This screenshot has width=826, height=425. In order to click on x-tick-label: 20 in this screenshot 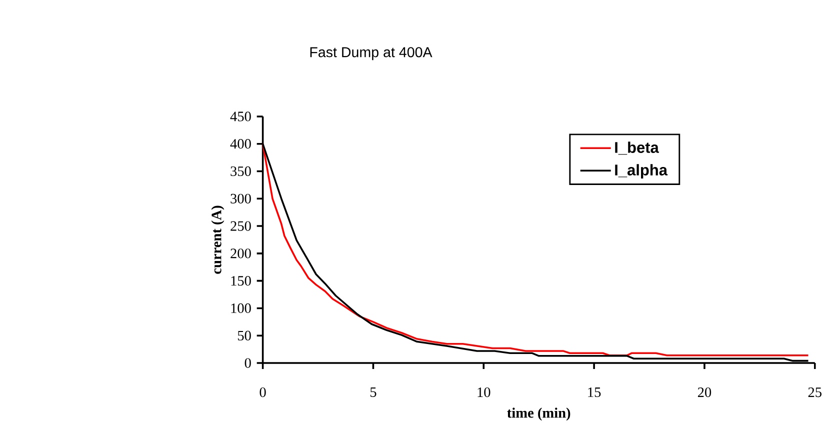, I will do `click(705, 393)`.